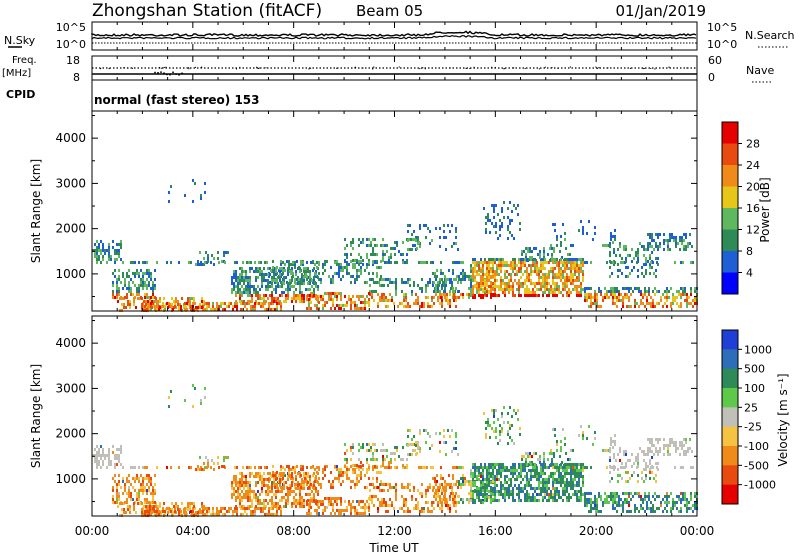 The height and width of the screenshot is (554, 800). I want to click on x-axis-tick-labels: 00:00 04:00 08:00 12:00 16:00 20:00 00:00, so click(395, 531).